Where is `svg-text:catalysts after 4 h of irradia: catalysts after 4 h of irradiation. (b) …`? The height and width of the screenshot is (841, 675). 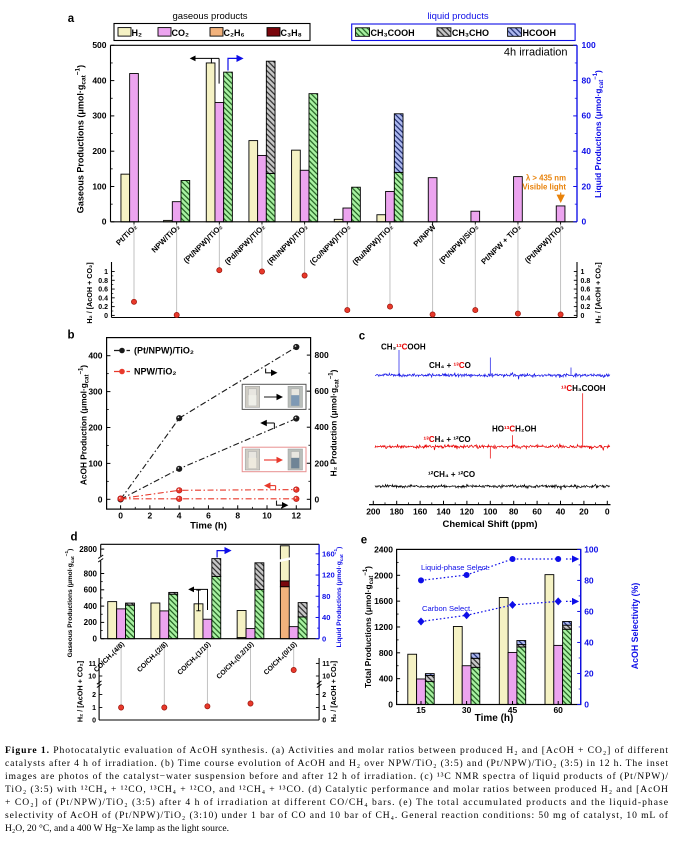 svg-text:catalysts after 4 h of irradia: catalysts after 4 h of irradiation. (b) … is located at coordinates (336, 763).